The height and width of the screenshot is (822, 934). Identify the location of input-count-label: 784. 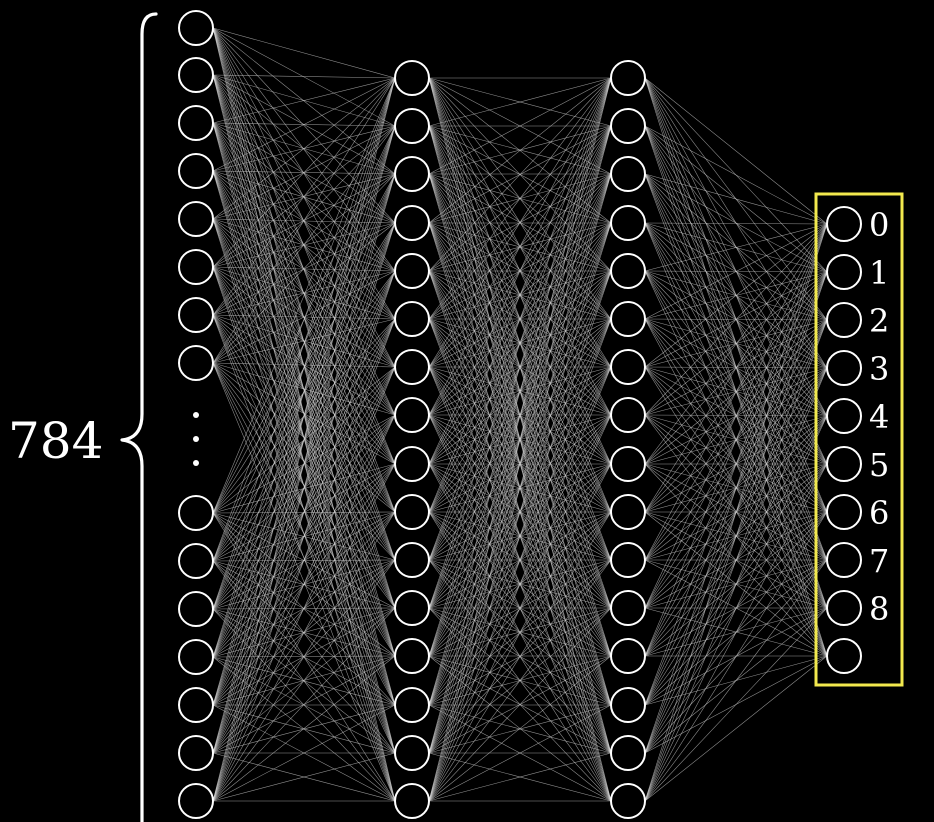
(55, 441).